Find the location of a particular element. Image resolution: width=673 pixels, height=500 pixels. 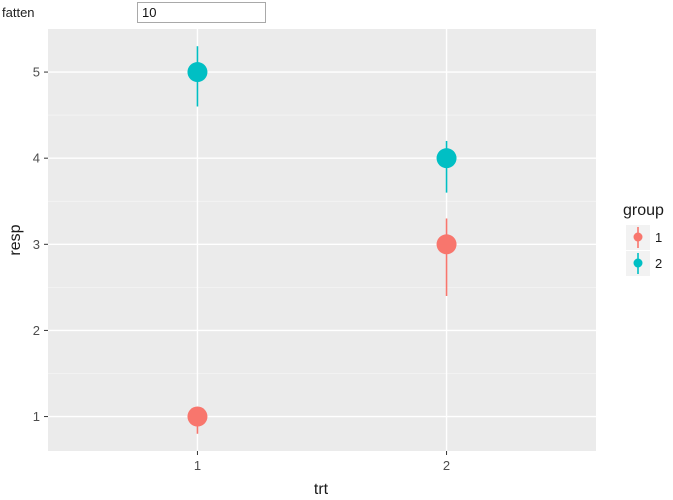

x-tick-label: 2 is located at coordinates (446, 465).